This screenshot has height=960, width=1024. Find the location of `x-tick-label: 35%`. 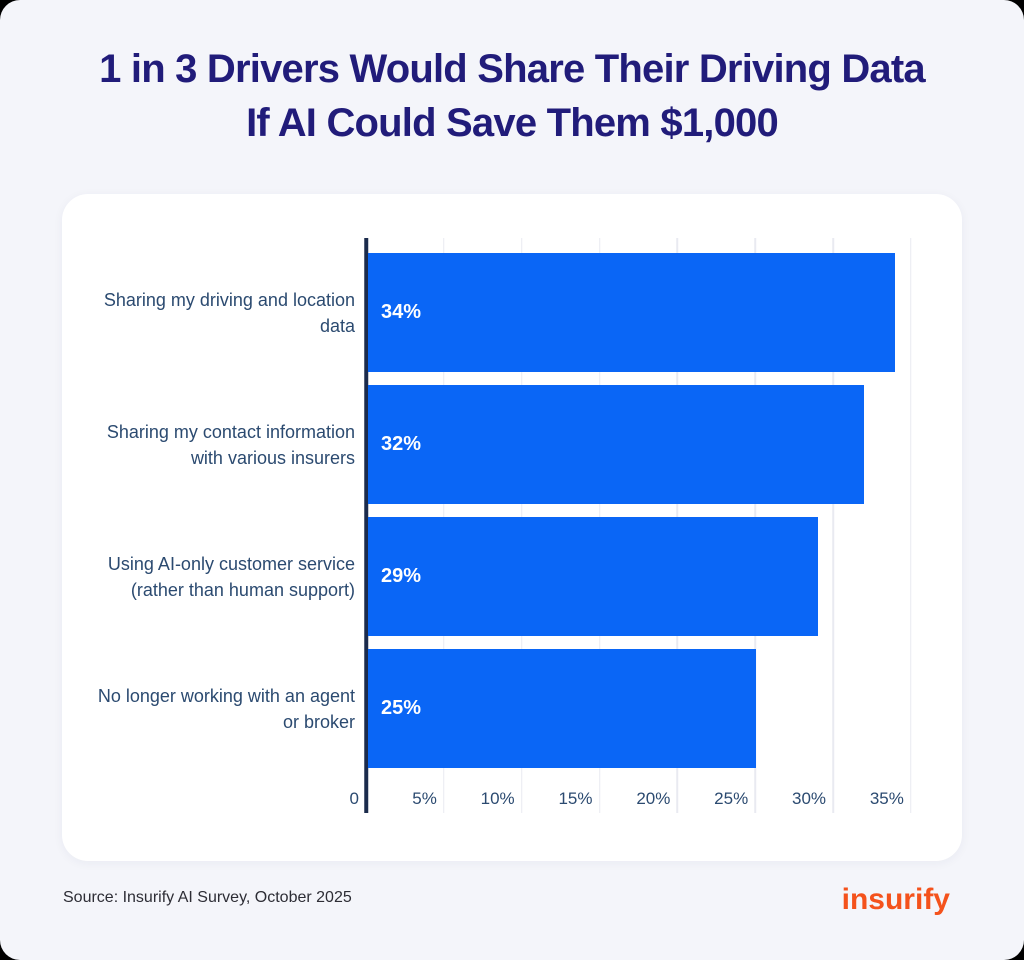

x-tick-label: 35% is located at coordinates (886, 798).